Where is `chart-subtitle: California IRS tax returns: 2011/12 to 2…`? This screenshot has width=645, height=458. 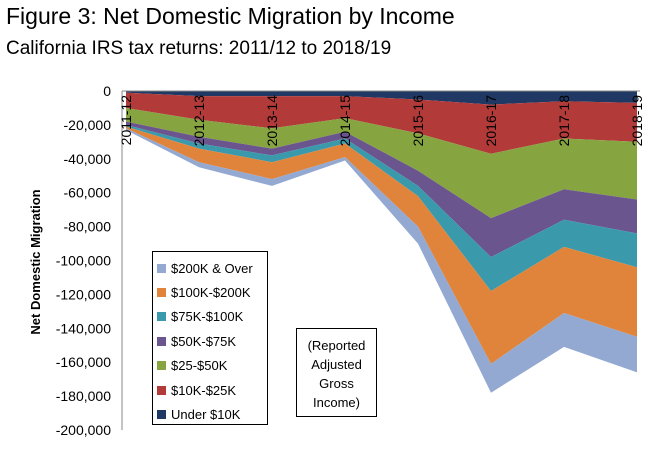 chart-subtitle: California IRS tax returns: 2011/12 to 2… is located at coordinates (199, 48).